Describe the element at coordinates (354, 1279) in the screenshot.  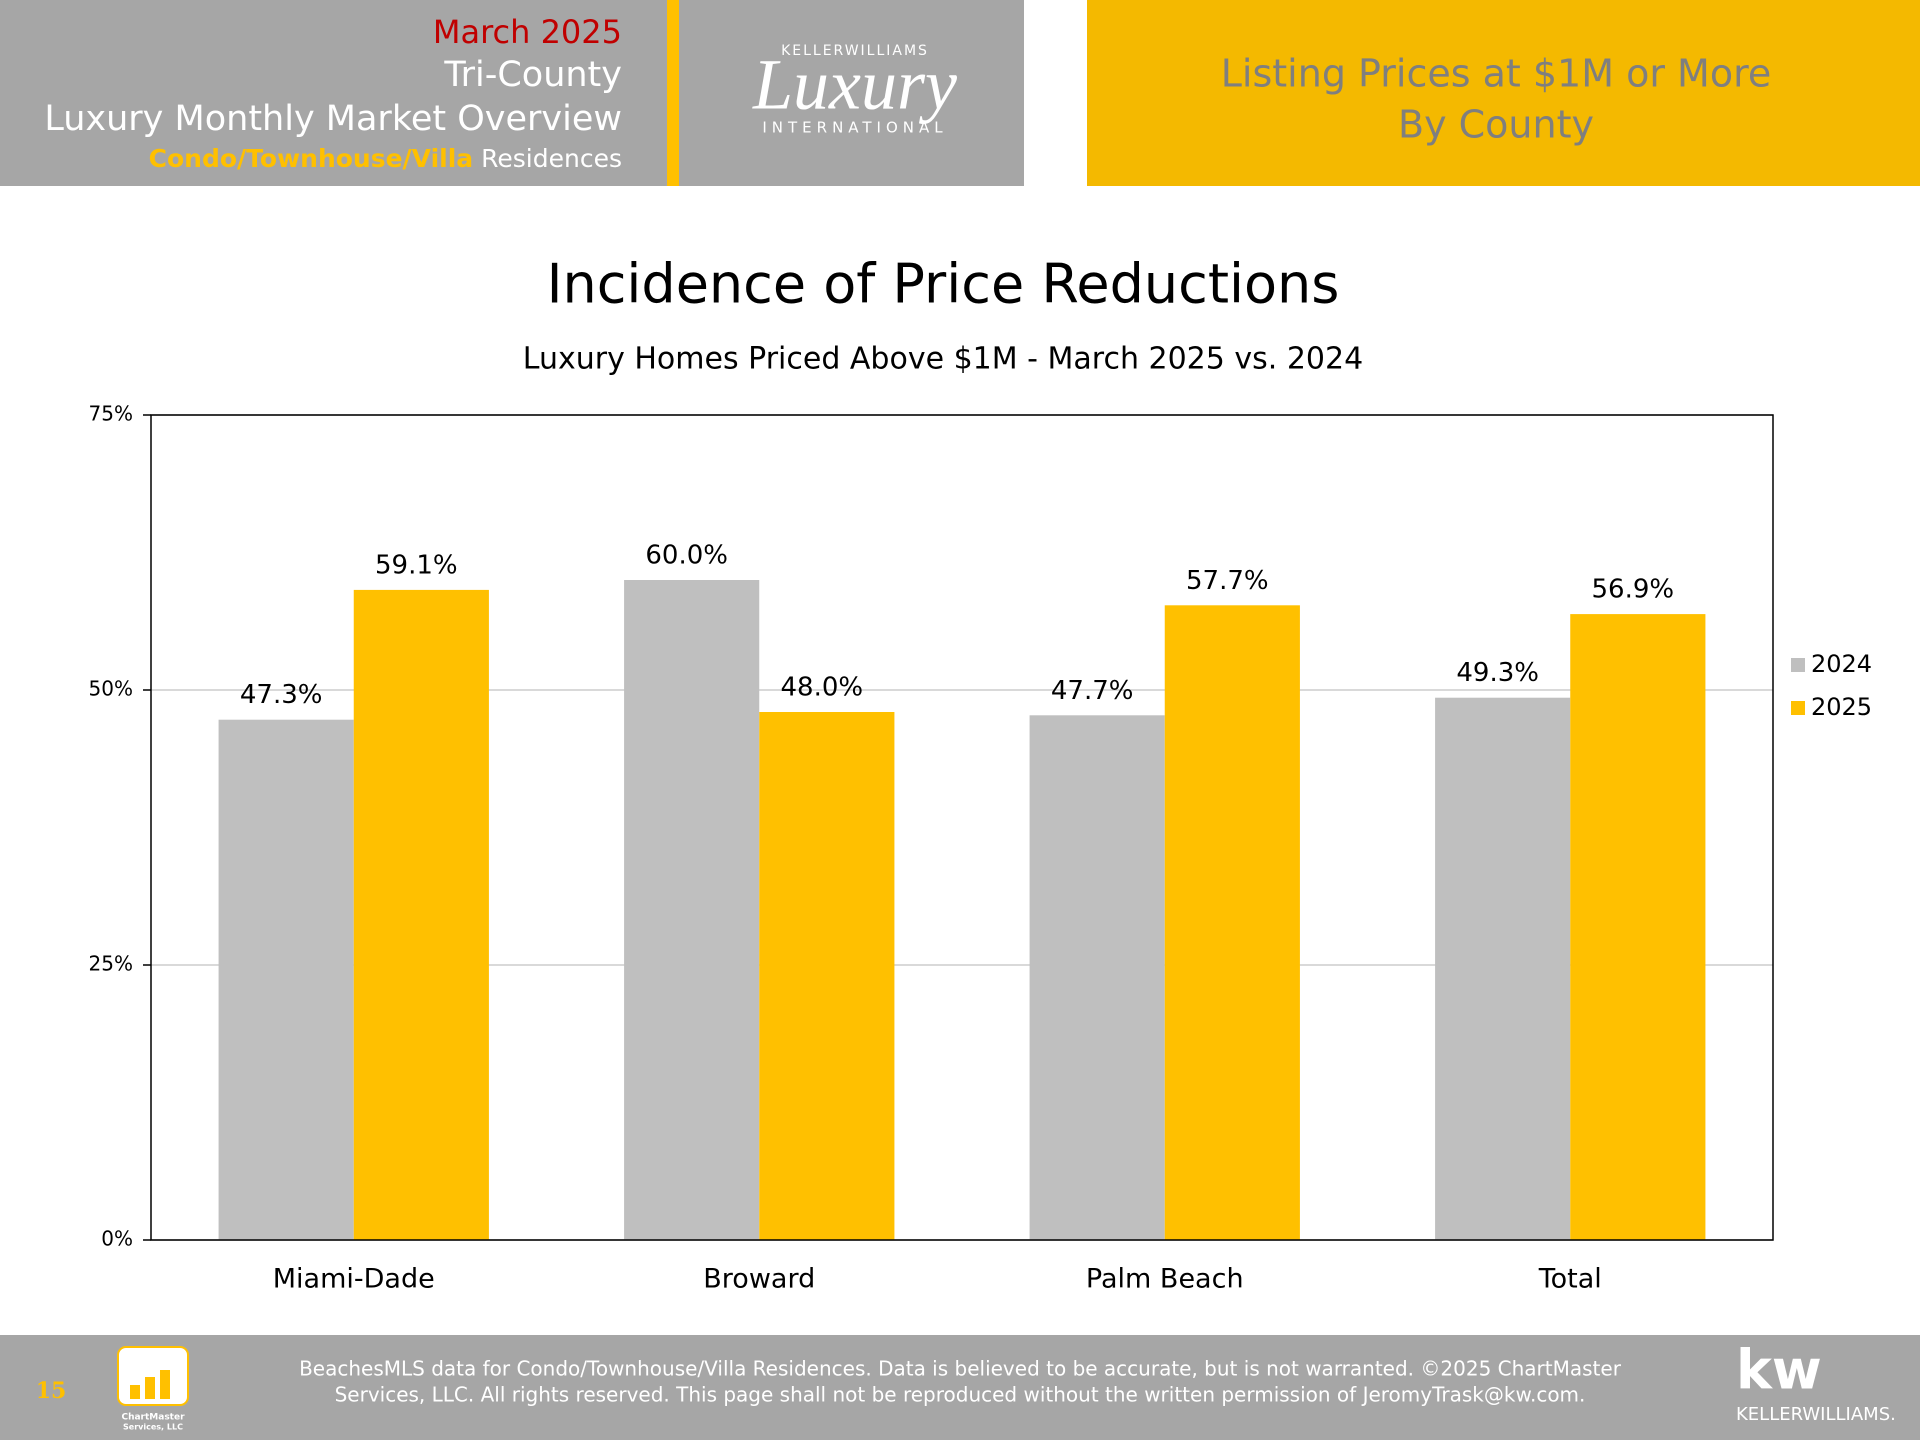
I see `x-tick-label: Miami-Dade` at that location.